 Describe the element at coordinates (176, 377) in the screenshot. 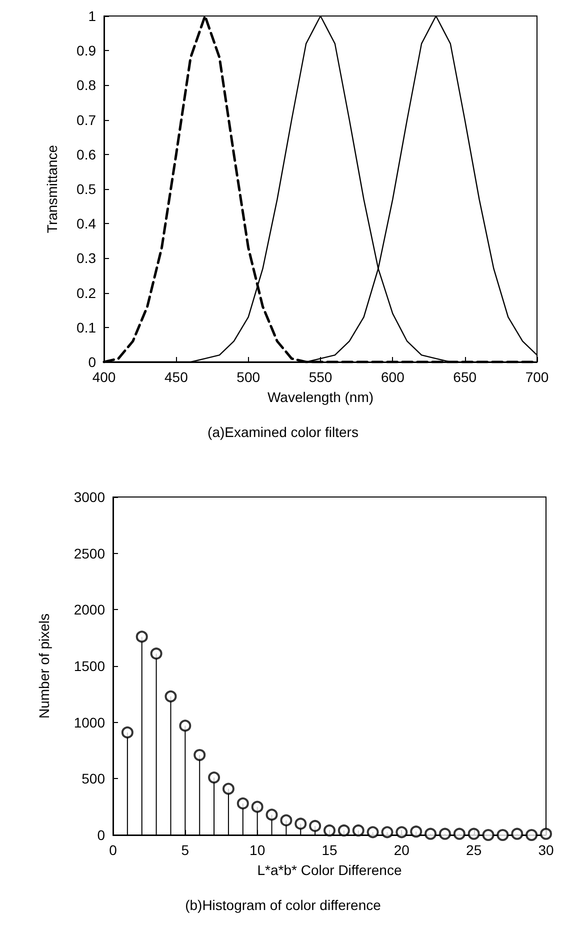

I see `x-tick-label: 450` at that location.